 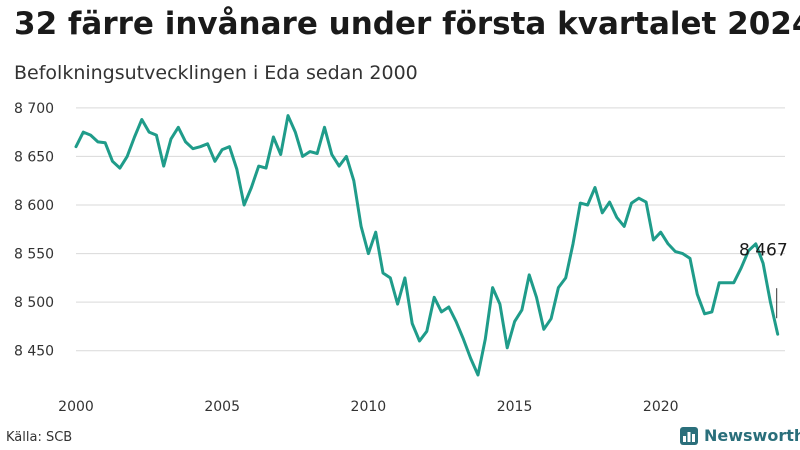 What do you see at coordinates (661, 407) in the screenshot?
I see `x-tick-label: 2020` at bounding box center [661, 407].